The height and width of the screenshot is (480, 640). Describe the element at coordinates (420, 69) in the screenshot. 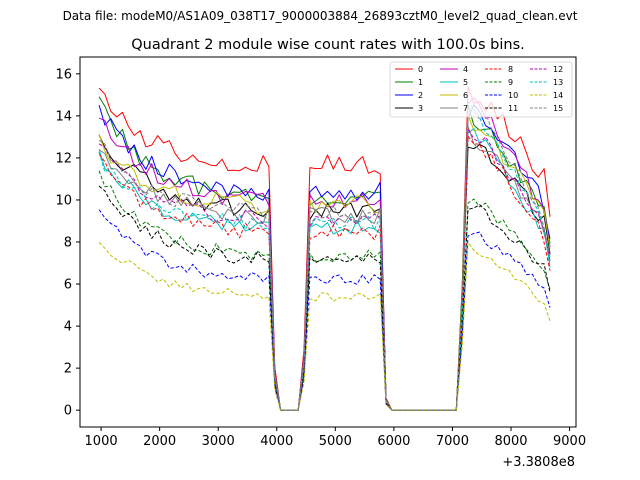

I see `legend-label-0: 0` at that location.